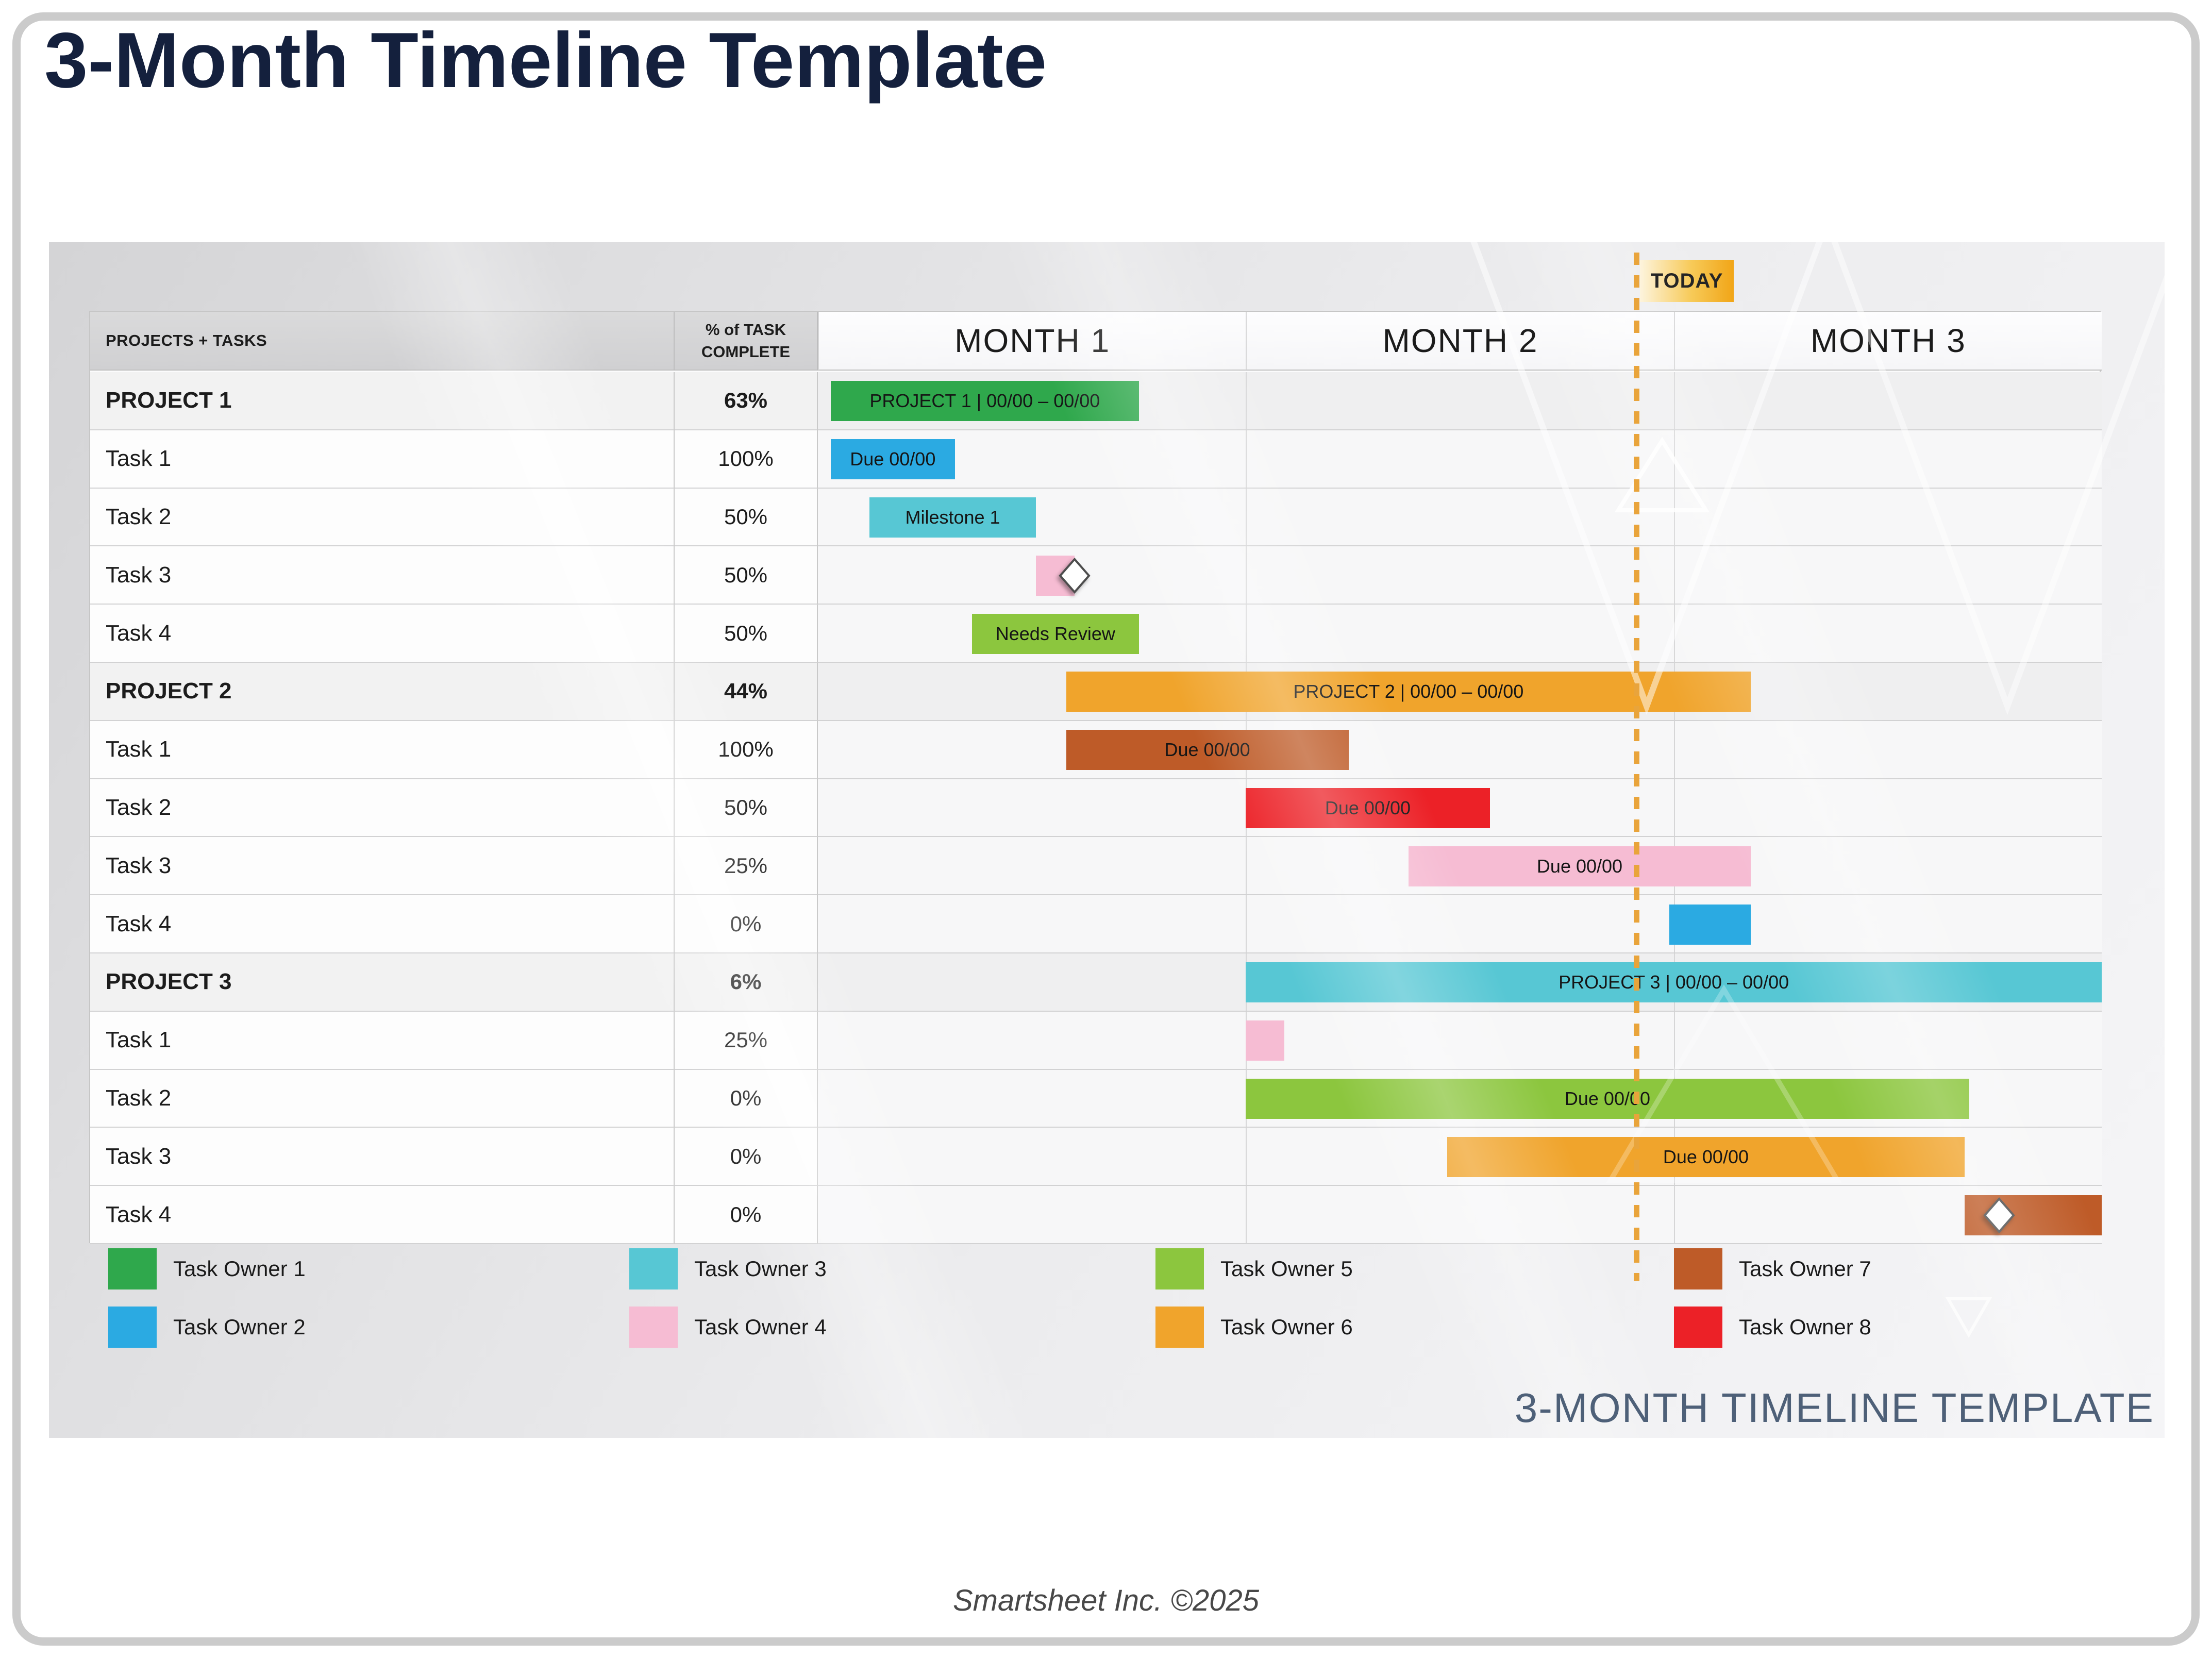  I want to click on task-name-cell: Task 1, so click(382, 750).